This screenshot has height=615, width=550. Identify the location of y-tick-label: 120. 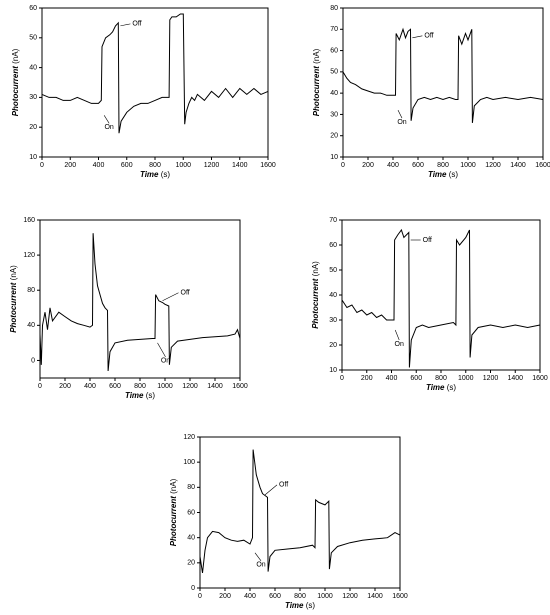
(29, 255).